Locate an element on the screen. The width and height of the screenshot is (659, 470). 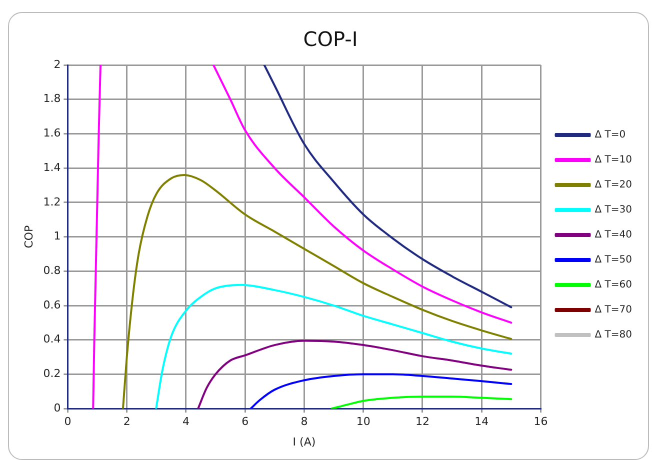
y-tick-label: 1.2 is located at coordinates (52, 201).